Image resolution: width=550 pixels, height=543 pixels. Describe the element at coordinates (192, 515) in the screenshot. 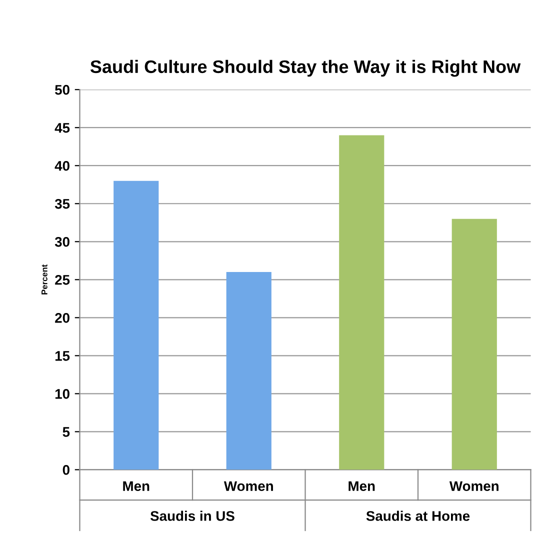

I see `text: Saudis in US` at that location.